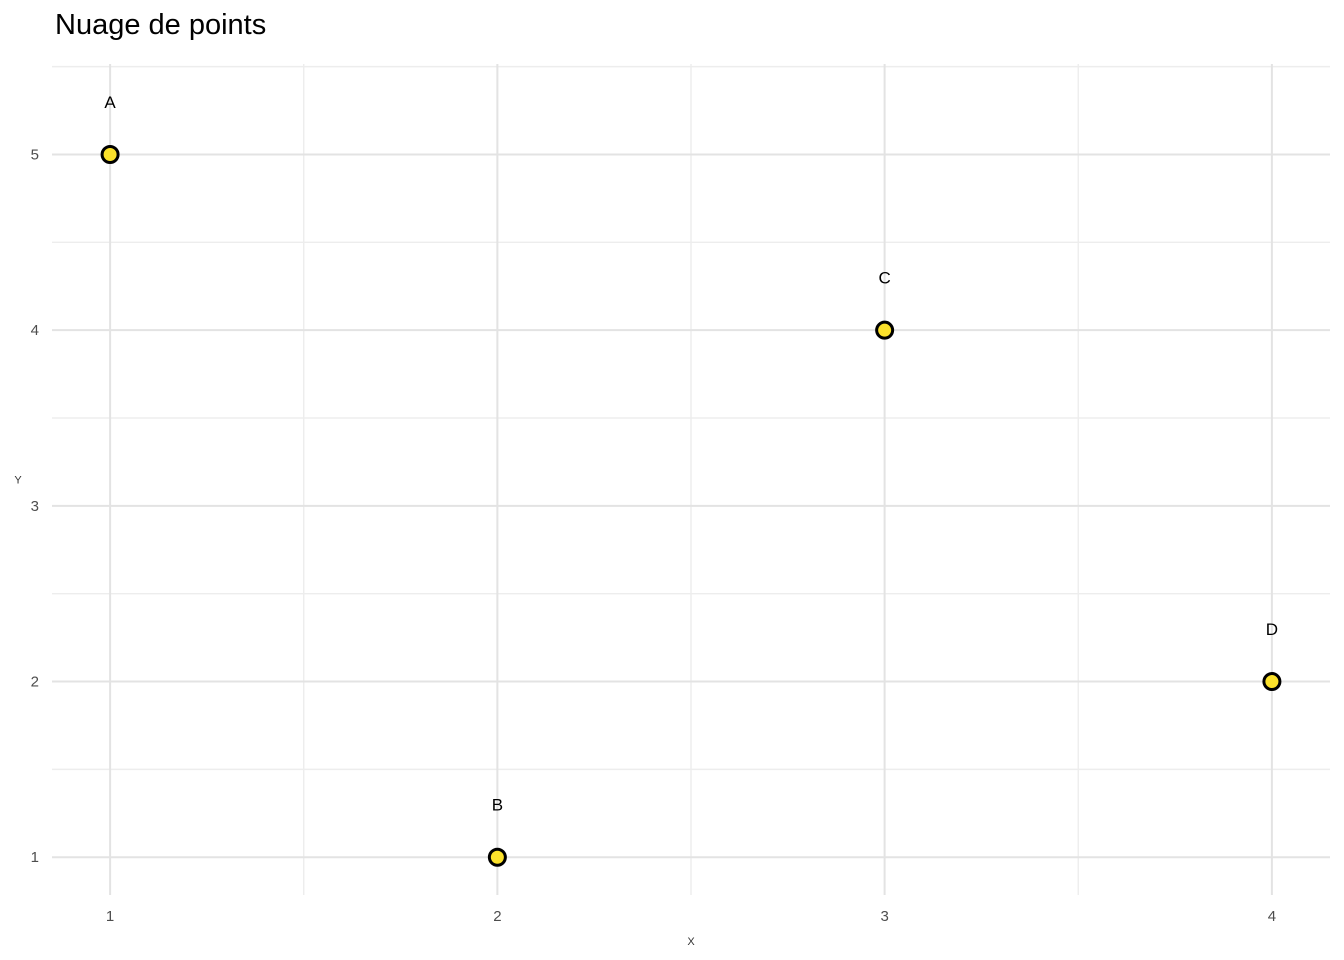 This screenshot has width=1344, height=960. I want to click on x-tick-label: 2, so click(497, 916).